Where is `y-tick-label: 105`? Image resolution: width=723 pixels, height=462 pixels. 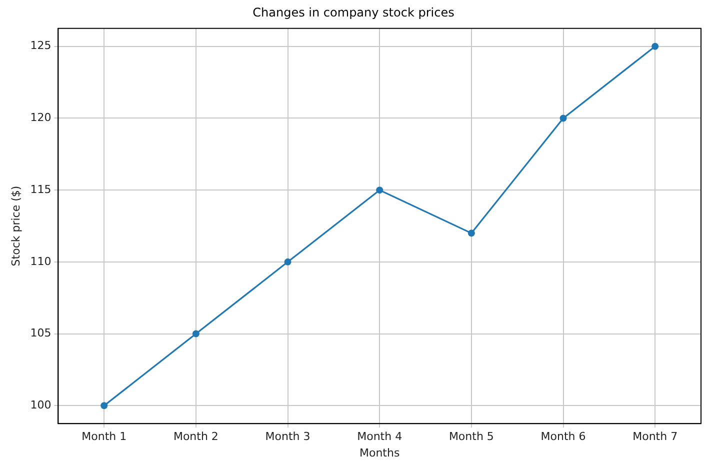
y-tick-label: 105 is located at coordinates (41, 333).